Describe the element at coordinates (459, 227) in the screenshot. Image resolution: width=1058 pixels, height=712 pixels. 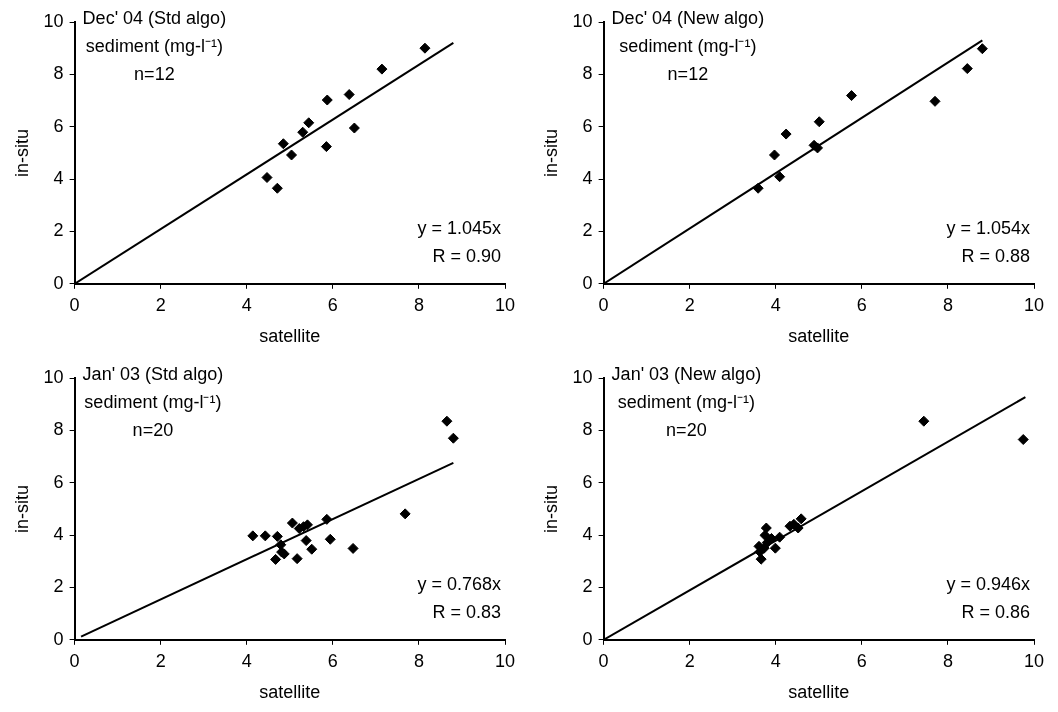
I see `annotation: y = 1.045x` at that location.